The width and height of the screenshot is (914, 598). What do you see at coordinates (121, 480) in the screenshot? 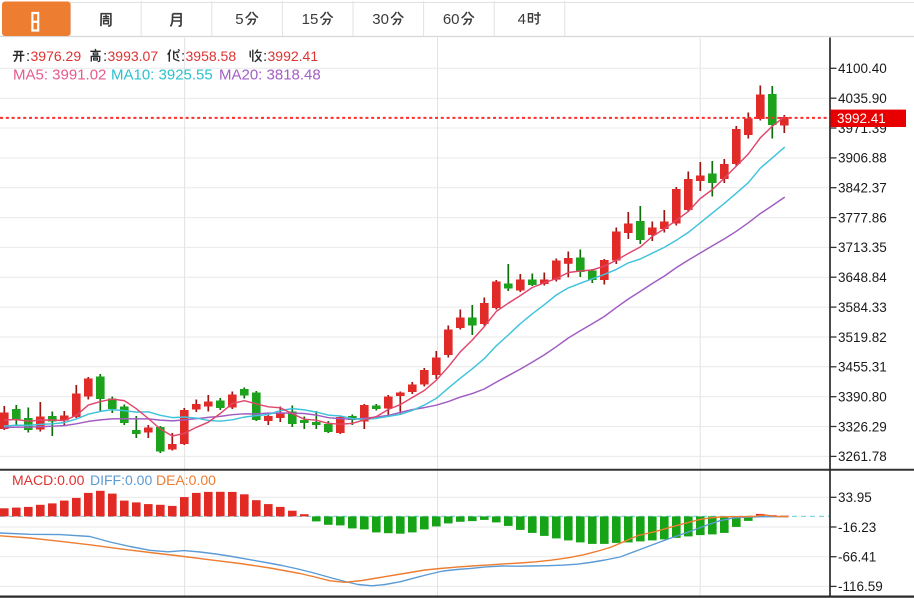
I see `svg-text: DIFF:0.00` at bounding box center [121, 480].